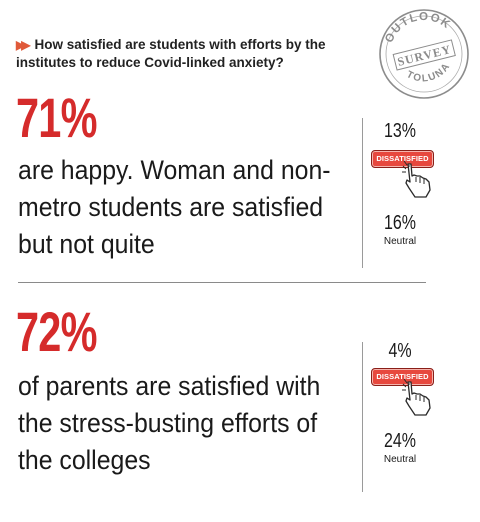  I want to click on survey-stamp-icon: OUTLOOK SURVEY TOLUNA, so click(424, 52).